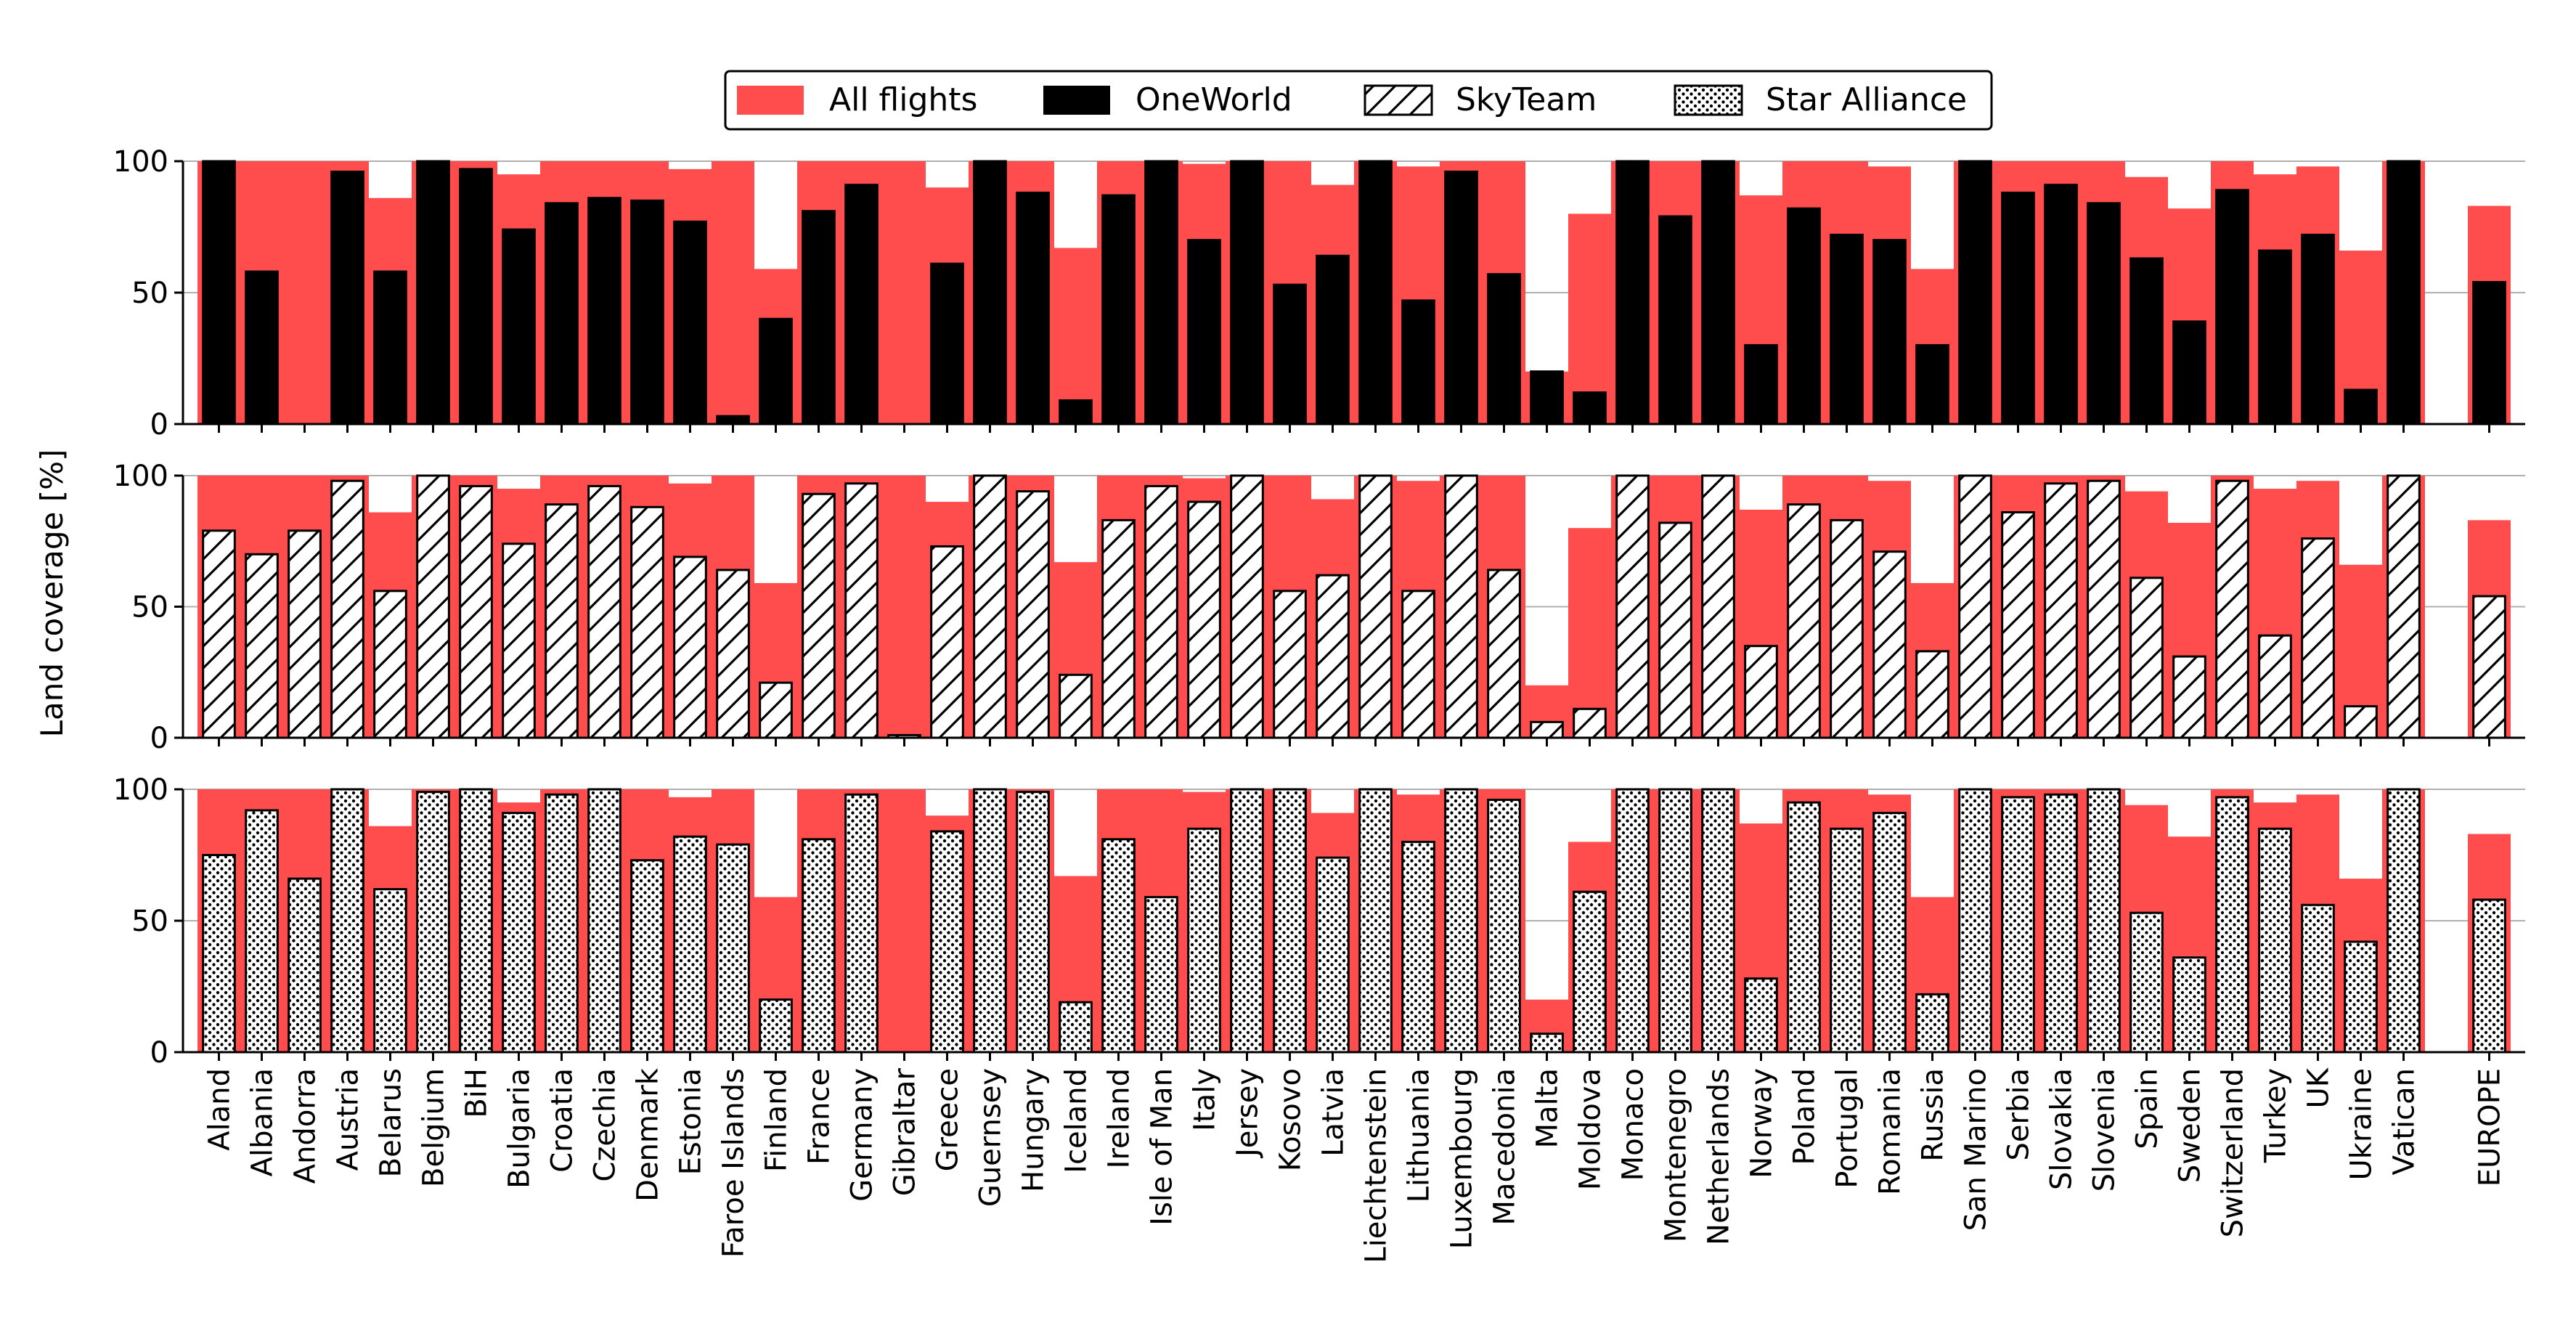  Describe the element at coordinates (903, 99) in the screenshot. I see `legend-label-all-flights: All flights` at that location.